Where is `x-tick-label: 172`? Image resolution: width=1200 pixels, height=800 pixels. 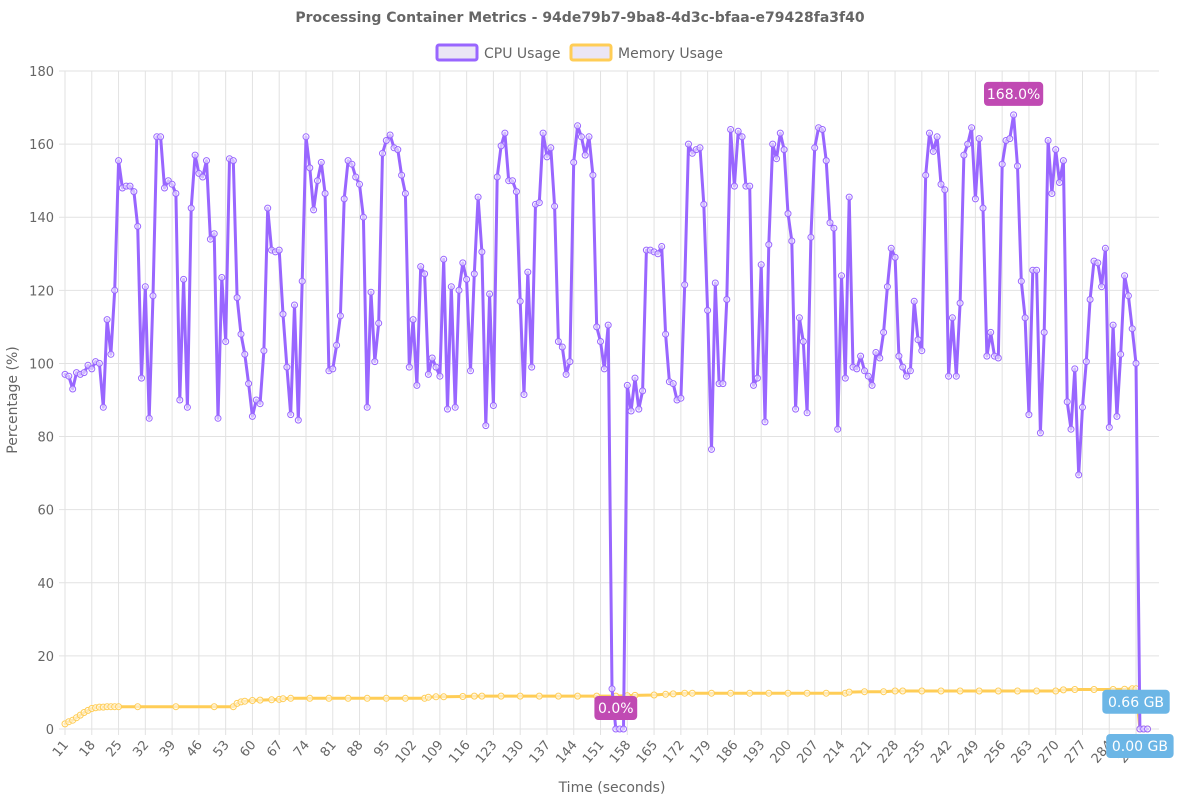 x-tick-label: 172 is located at coordinates (673, 752).